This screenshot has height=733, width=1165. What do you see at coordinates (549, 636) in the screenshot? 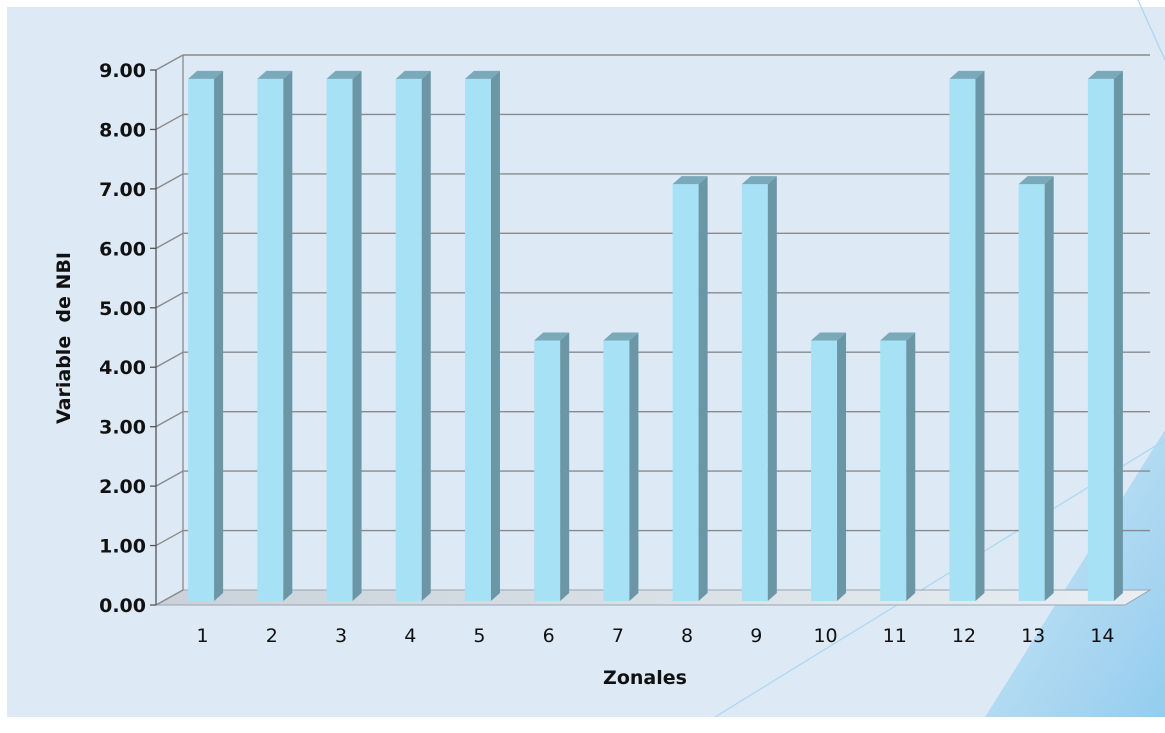
I see `x-tick-label: 6` at bounding box center [549, 636].